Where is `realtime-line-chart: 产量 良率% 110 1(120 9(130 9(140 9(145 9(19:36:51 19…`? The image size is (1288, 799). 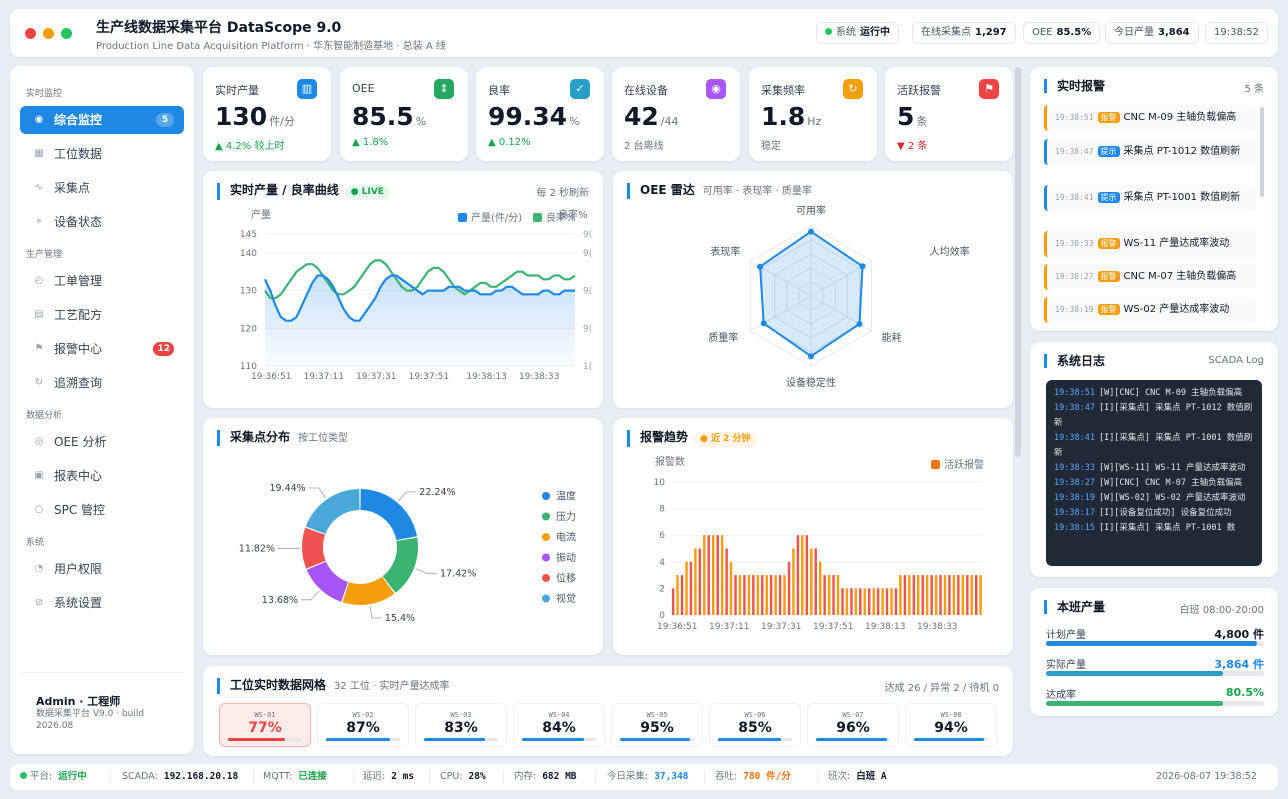
realtime-line-chart: 产量 良率% 110 1(120 9(130 9(140 9(145 9(19:36:51 19… is located at coordinates (416, 295).